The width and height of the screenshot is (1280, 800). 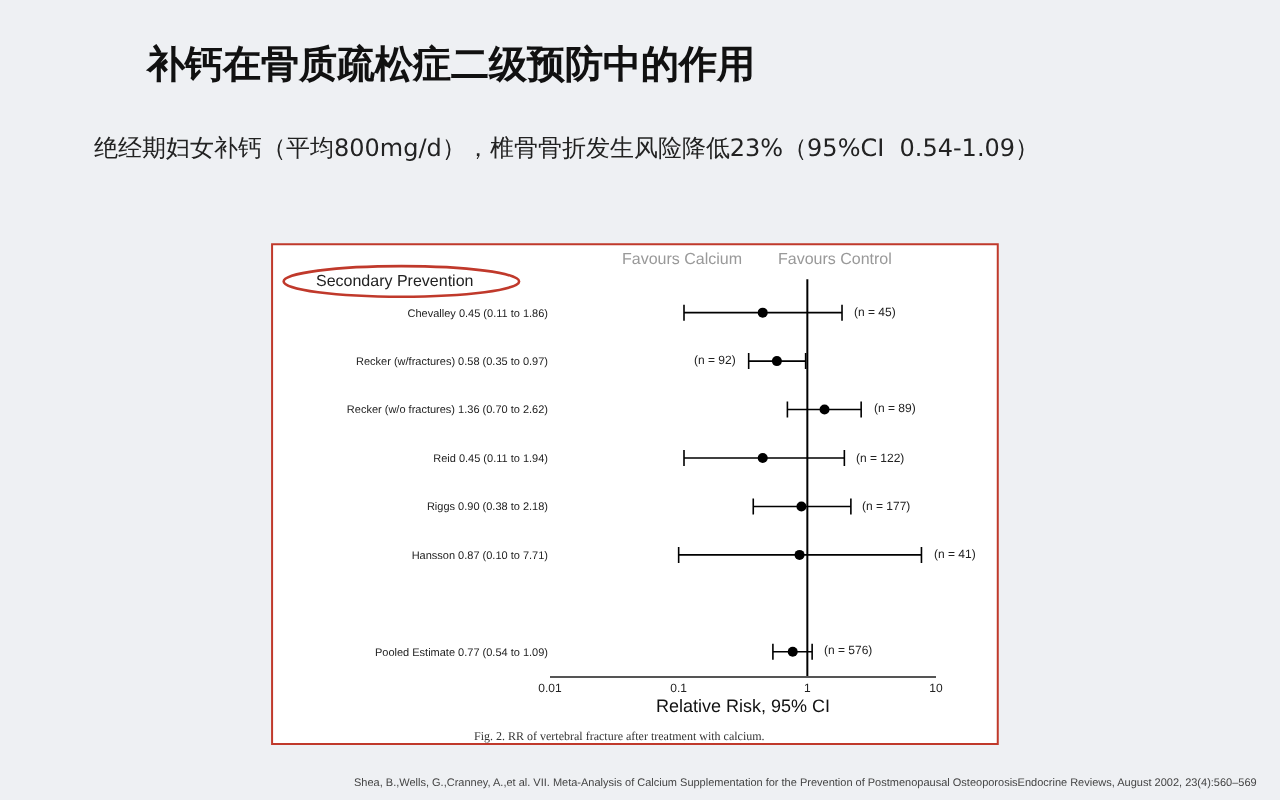 What do you see at coordinates (450, 65) in the screenshot?
I see `chart-title: 补钙在骨质疏松症二级预防中的作用` at bounding box center [450, 65].